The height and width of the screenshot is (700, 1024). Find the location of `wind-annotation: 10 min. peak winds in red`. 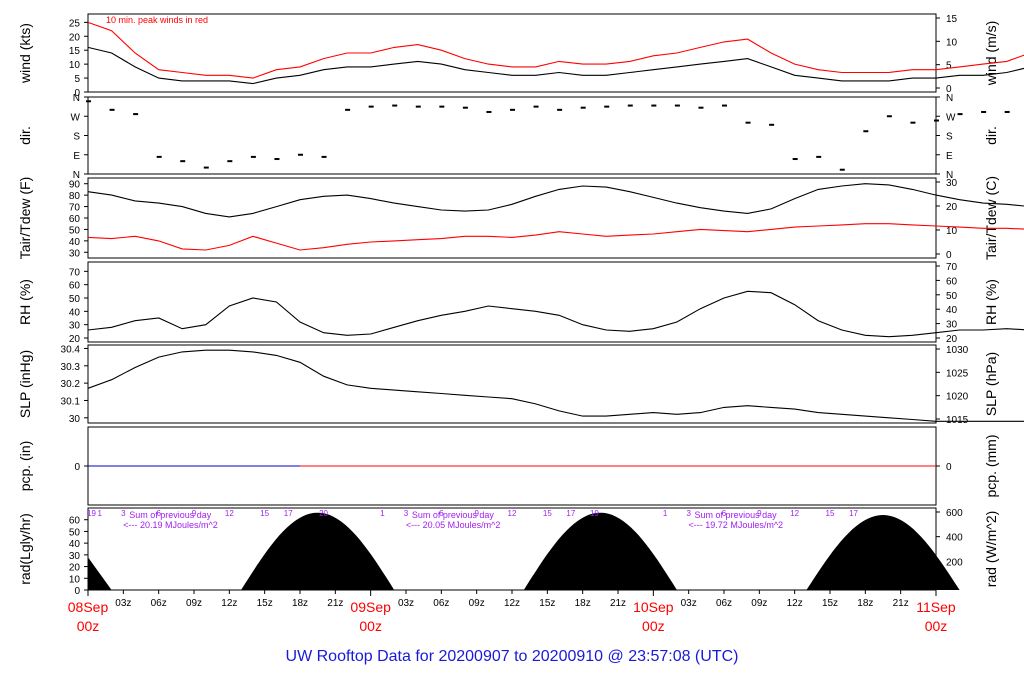

wind-annotation: 10 min. peak winds in red is located at coordinates (157, 20).